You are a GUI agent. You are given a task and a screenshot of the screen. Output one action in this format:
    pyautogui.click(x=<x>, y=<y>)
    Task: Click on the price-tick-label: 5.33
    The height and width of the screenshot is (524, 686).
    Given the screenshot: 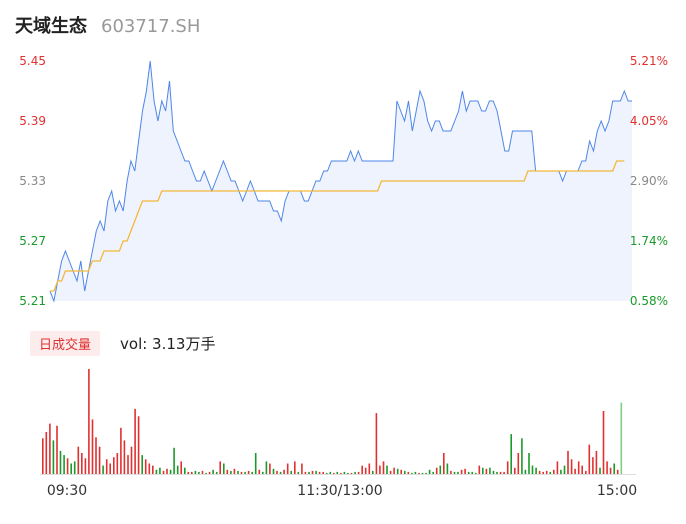 What is the action you would take?
    pyautogui.click(x=32, y=181)
    